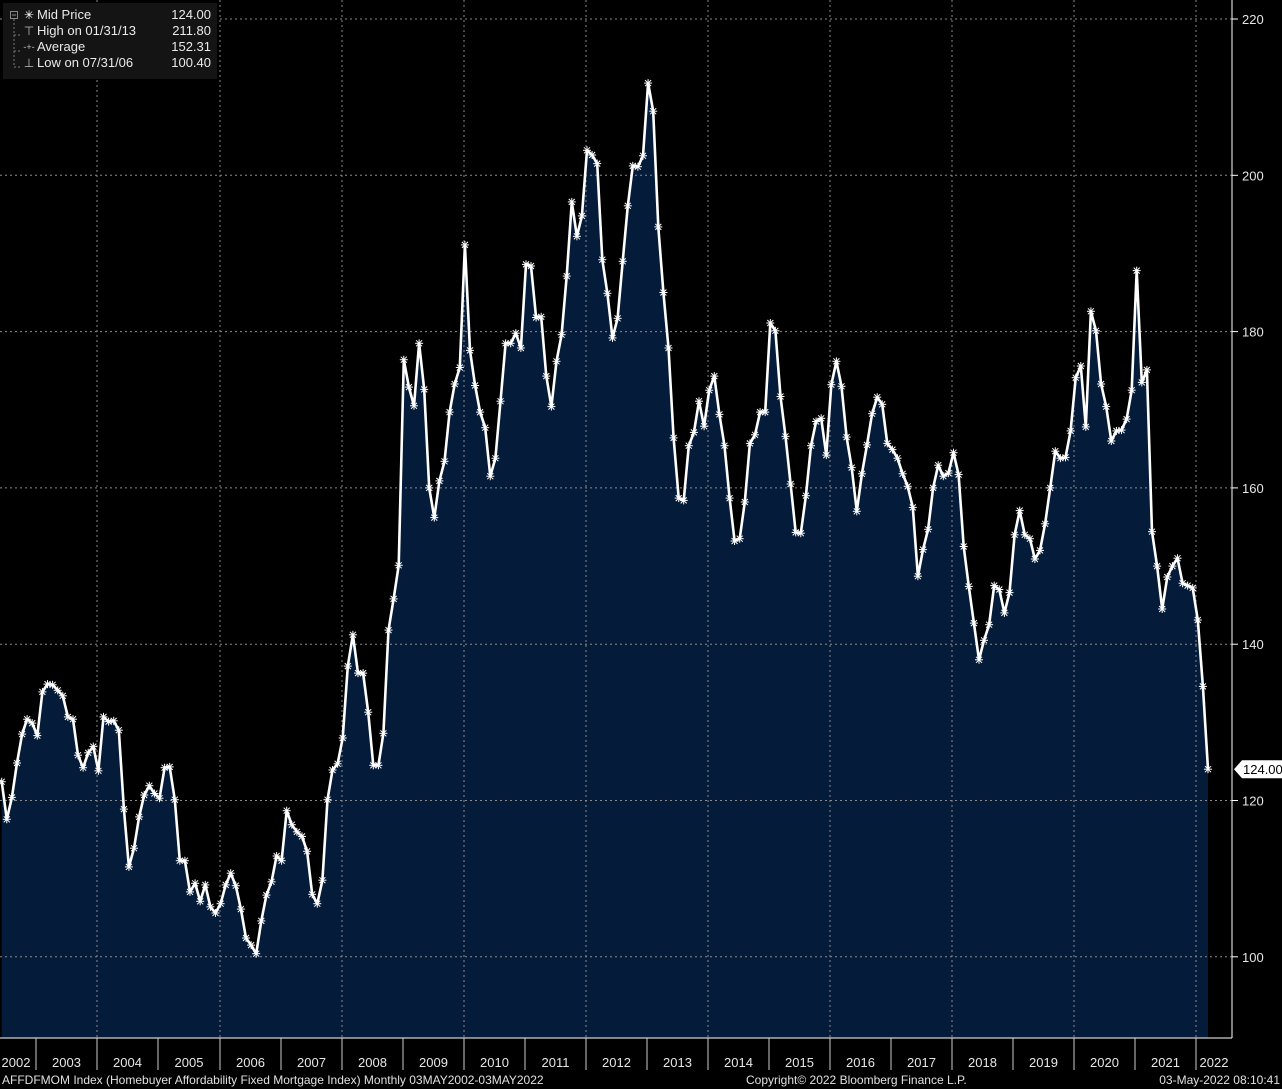 The image size is (1282, 1089). What do you see at coordinates (799, 1062) in the screenshot?
I see `x-tick-label: 2015` at bounding box center [799, 1062].